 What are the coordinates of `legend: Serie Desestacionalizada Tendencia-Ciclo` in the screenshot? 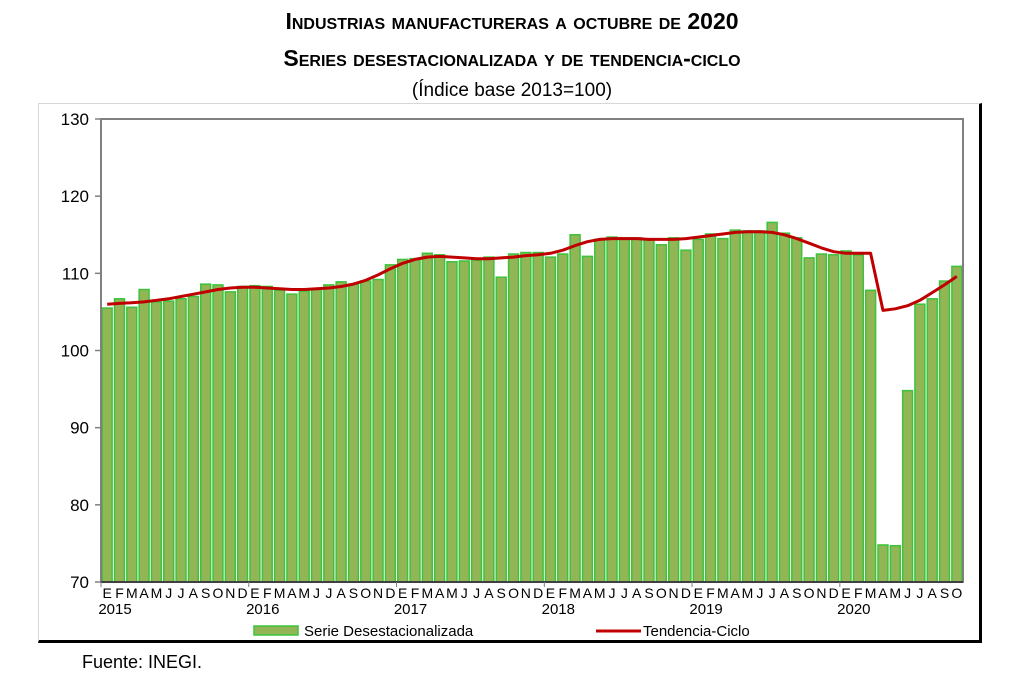 It's located at (501, 631).